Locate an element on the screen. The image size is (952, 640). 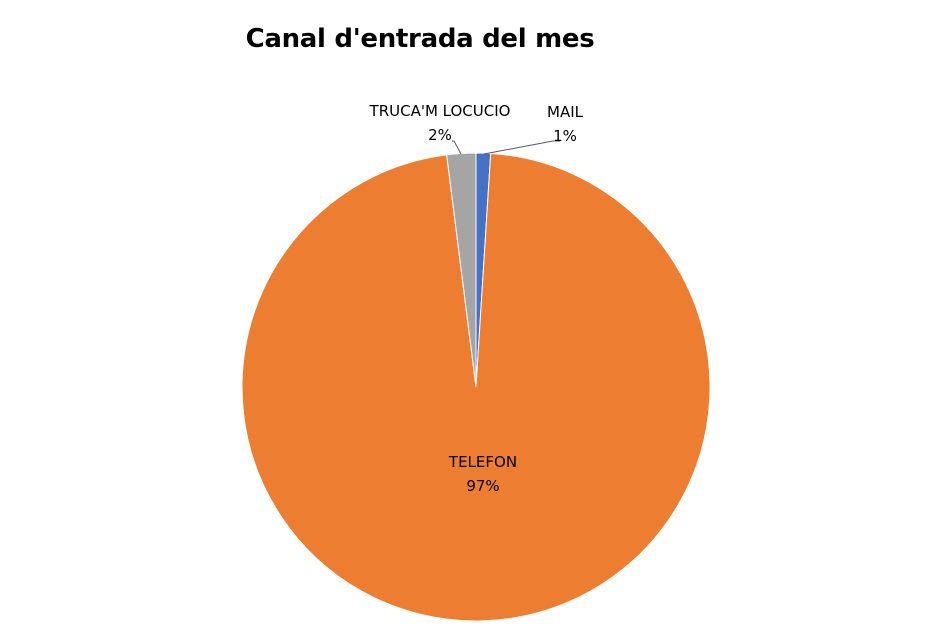
data-label-percent-truca-m-locucio: 2% is located at coordinates (440, 135).